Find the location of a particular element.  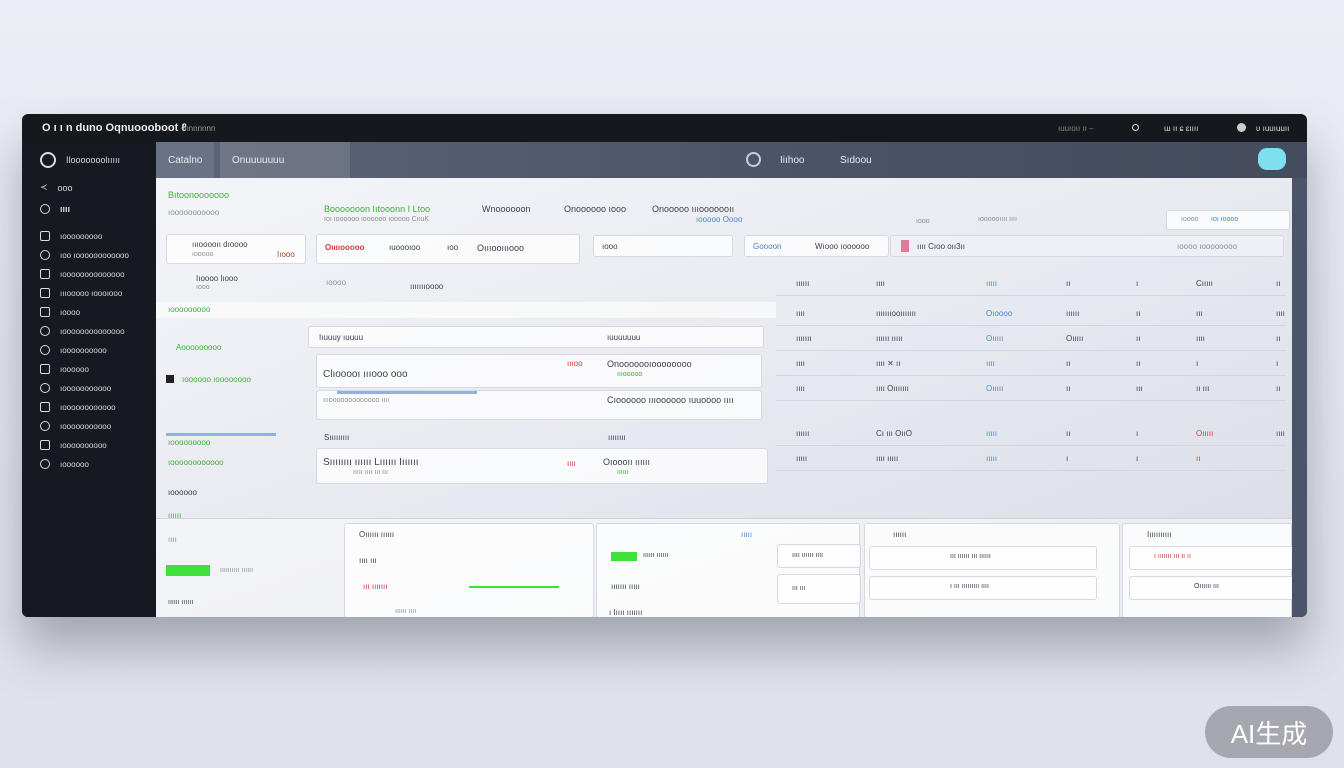

search-input: ıııı Cıoo oıı3ıı ıoooo ıoooooooo is located at coordinates (1087, 246).